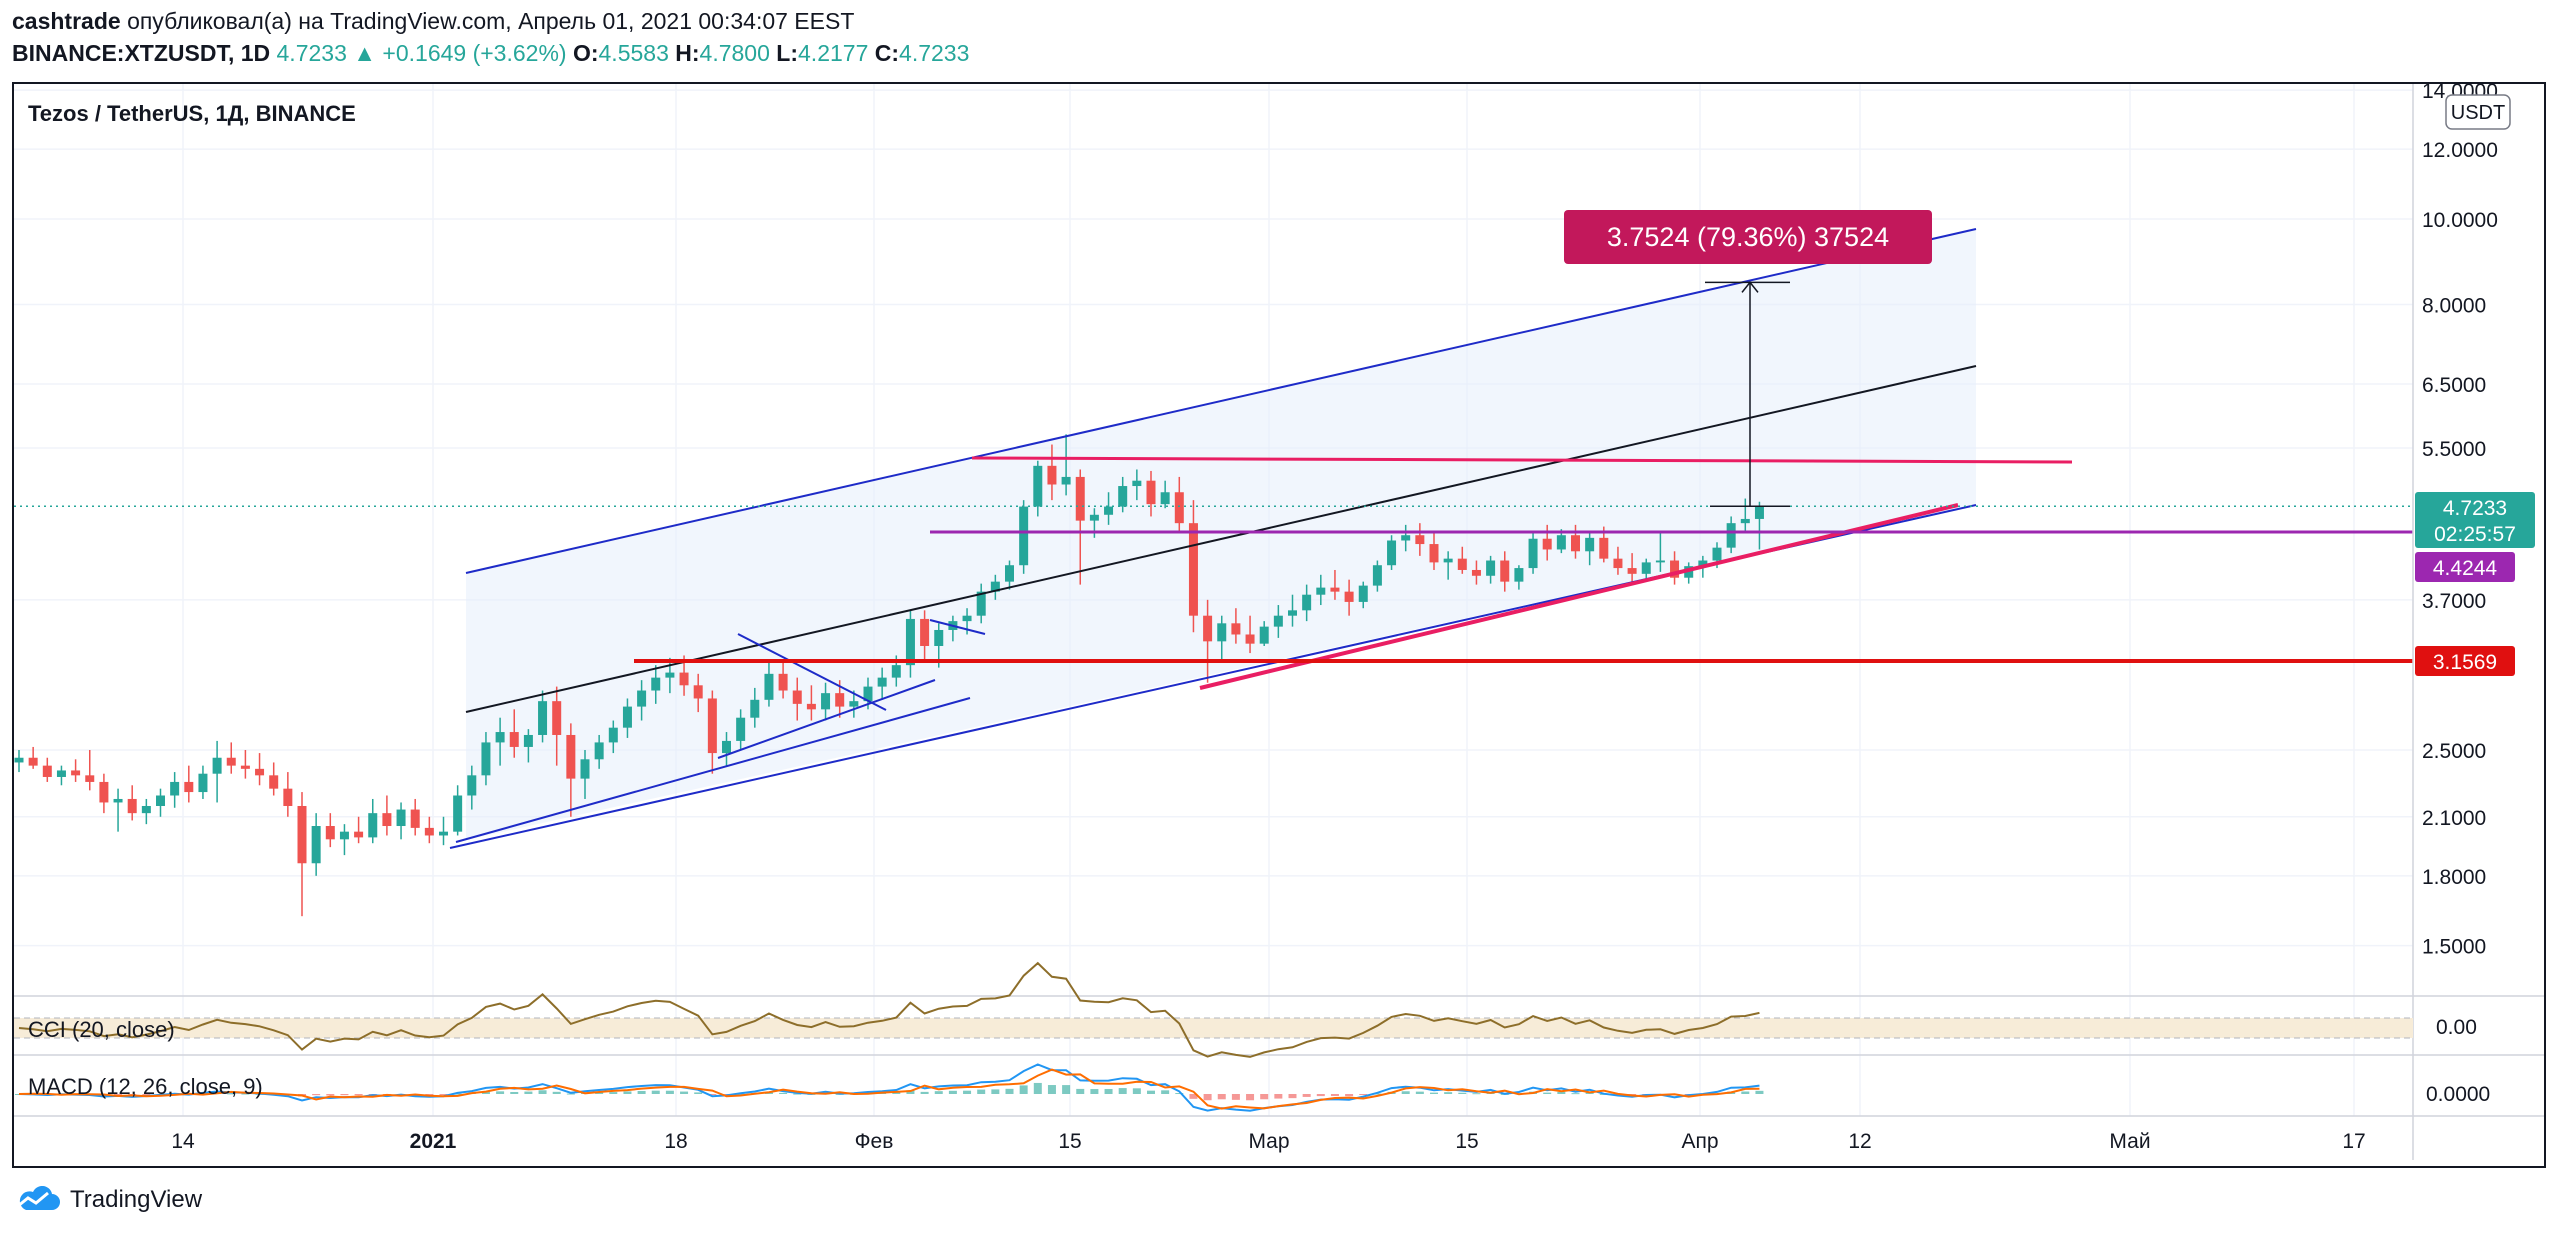 This screenshot has width=2560, height=1238. I want to click on macd-axis-value: 0.0000, so click(2458, 1094).